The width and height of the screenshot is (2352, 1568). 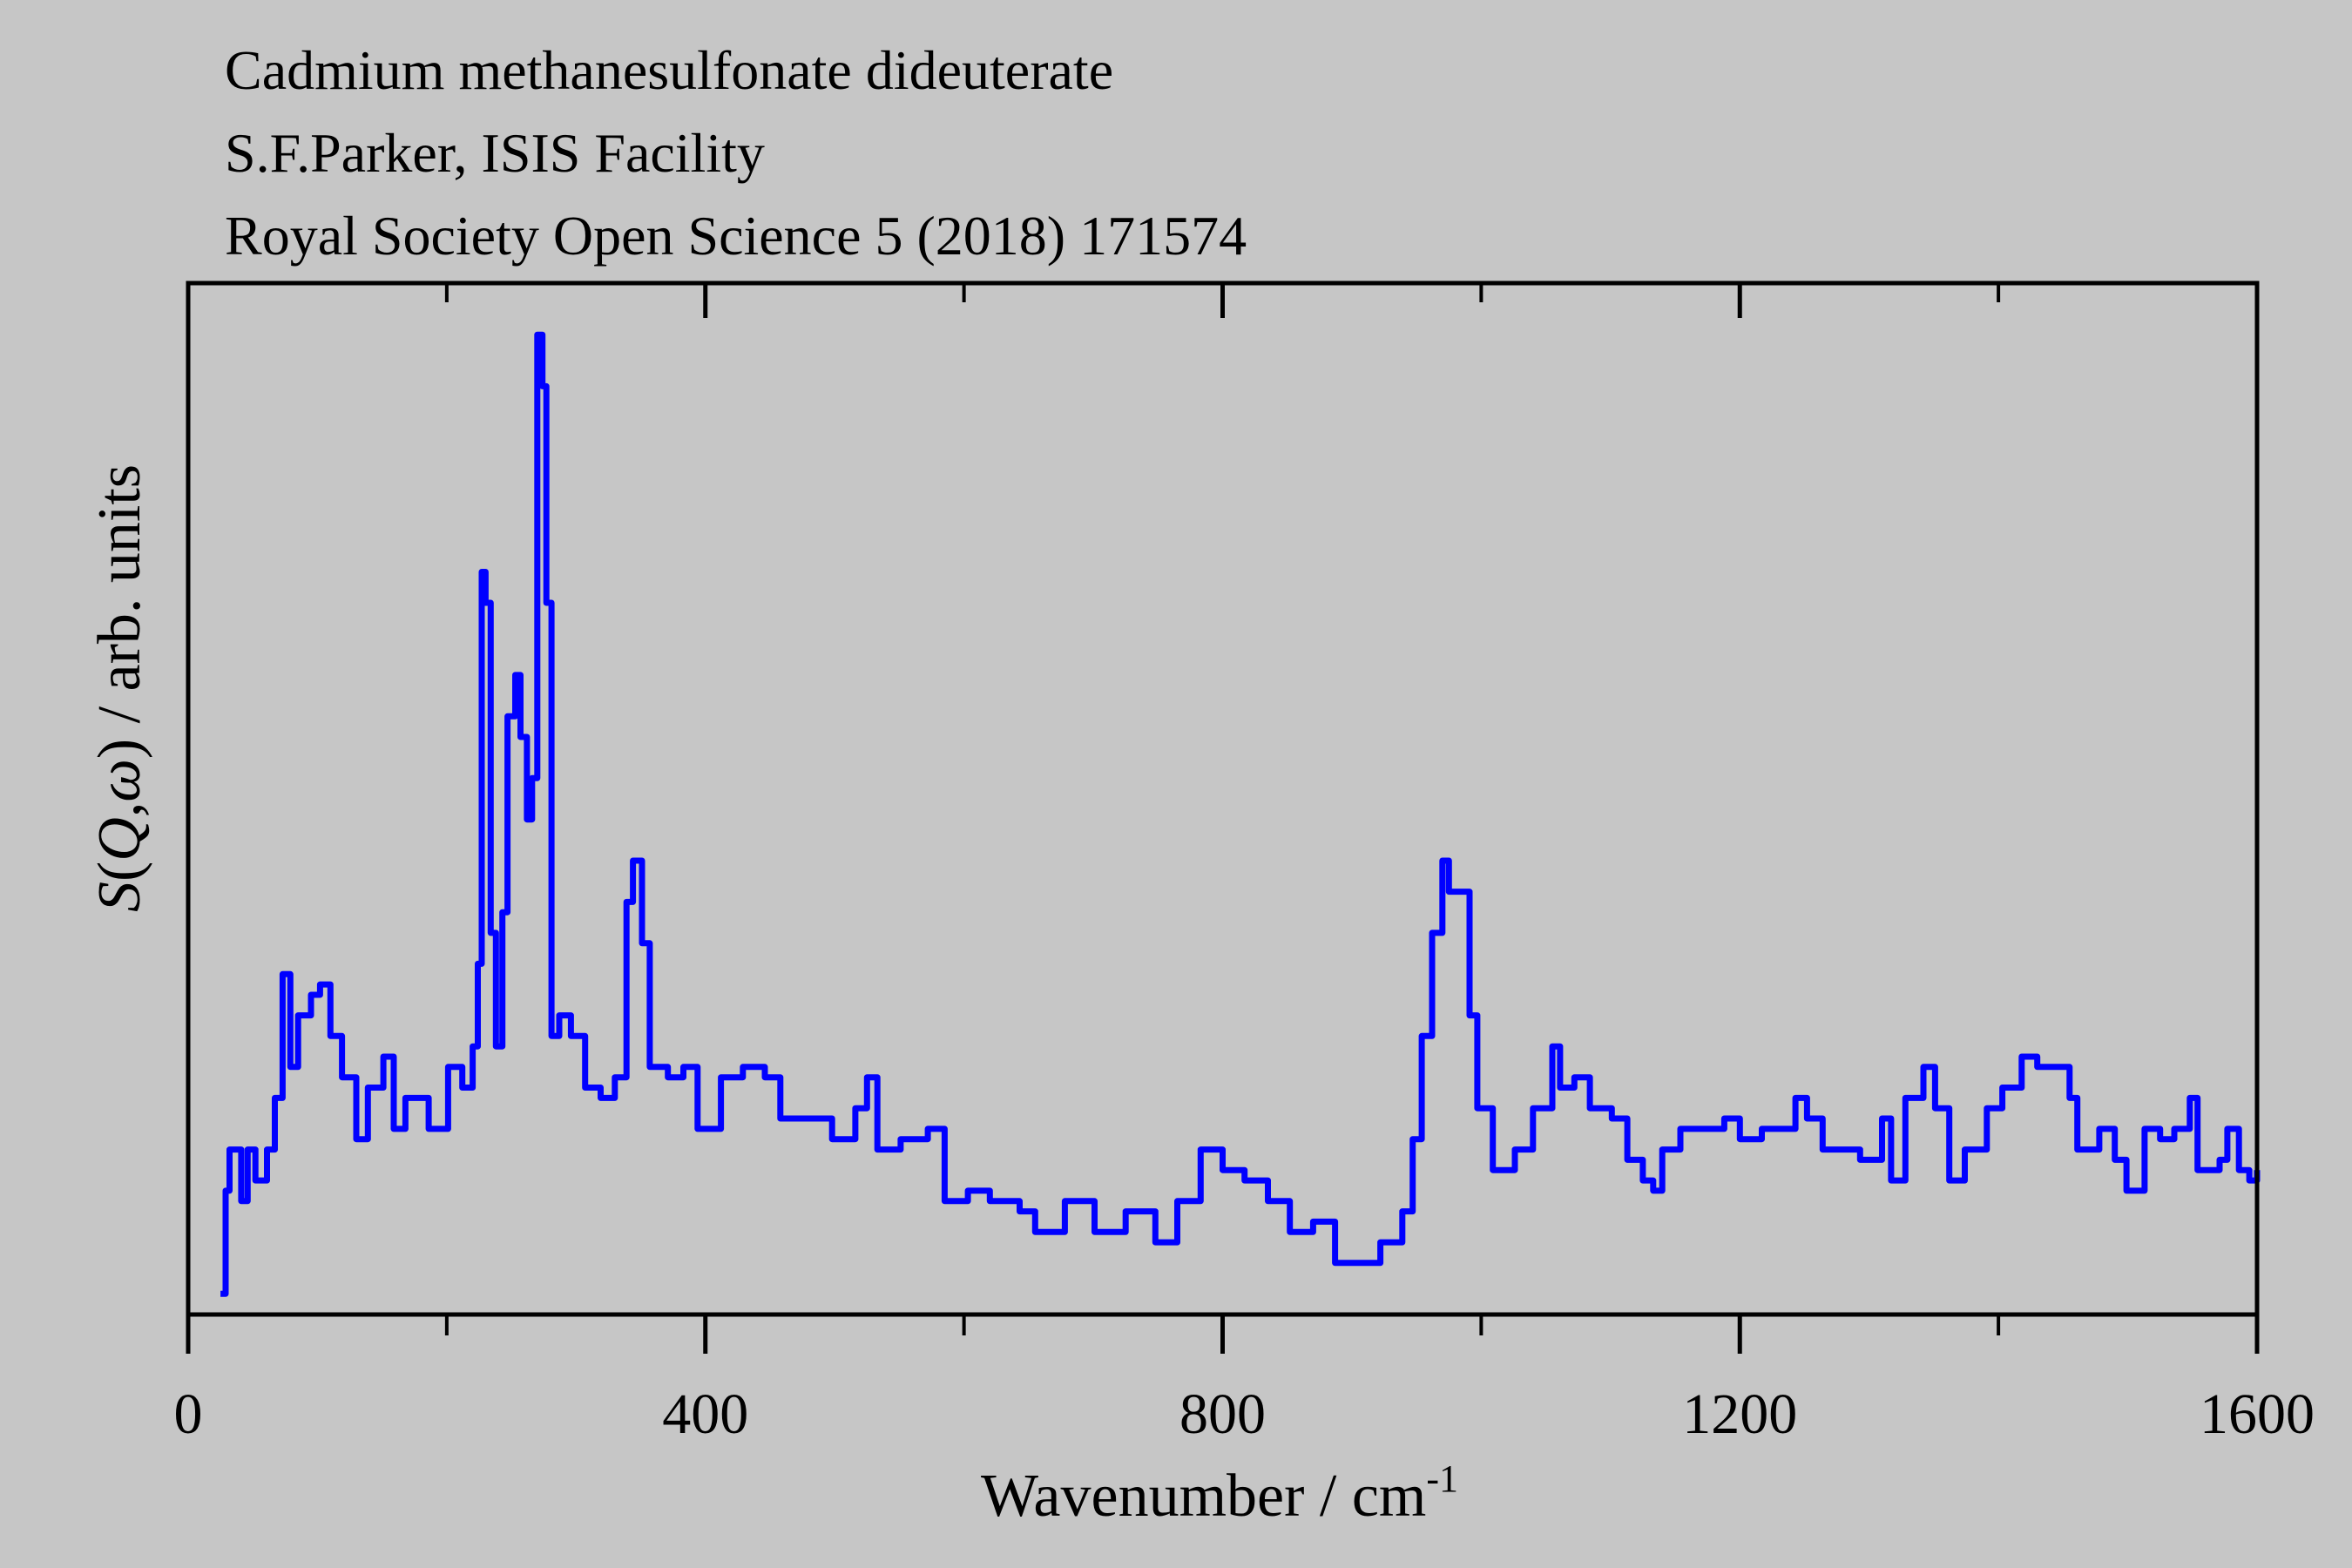 What do you see at coordinates (1203, 1497) in the screenshot?
I see `x-axis-label-main: Wavenumber / cm` at bounding box center [1203, 1497].